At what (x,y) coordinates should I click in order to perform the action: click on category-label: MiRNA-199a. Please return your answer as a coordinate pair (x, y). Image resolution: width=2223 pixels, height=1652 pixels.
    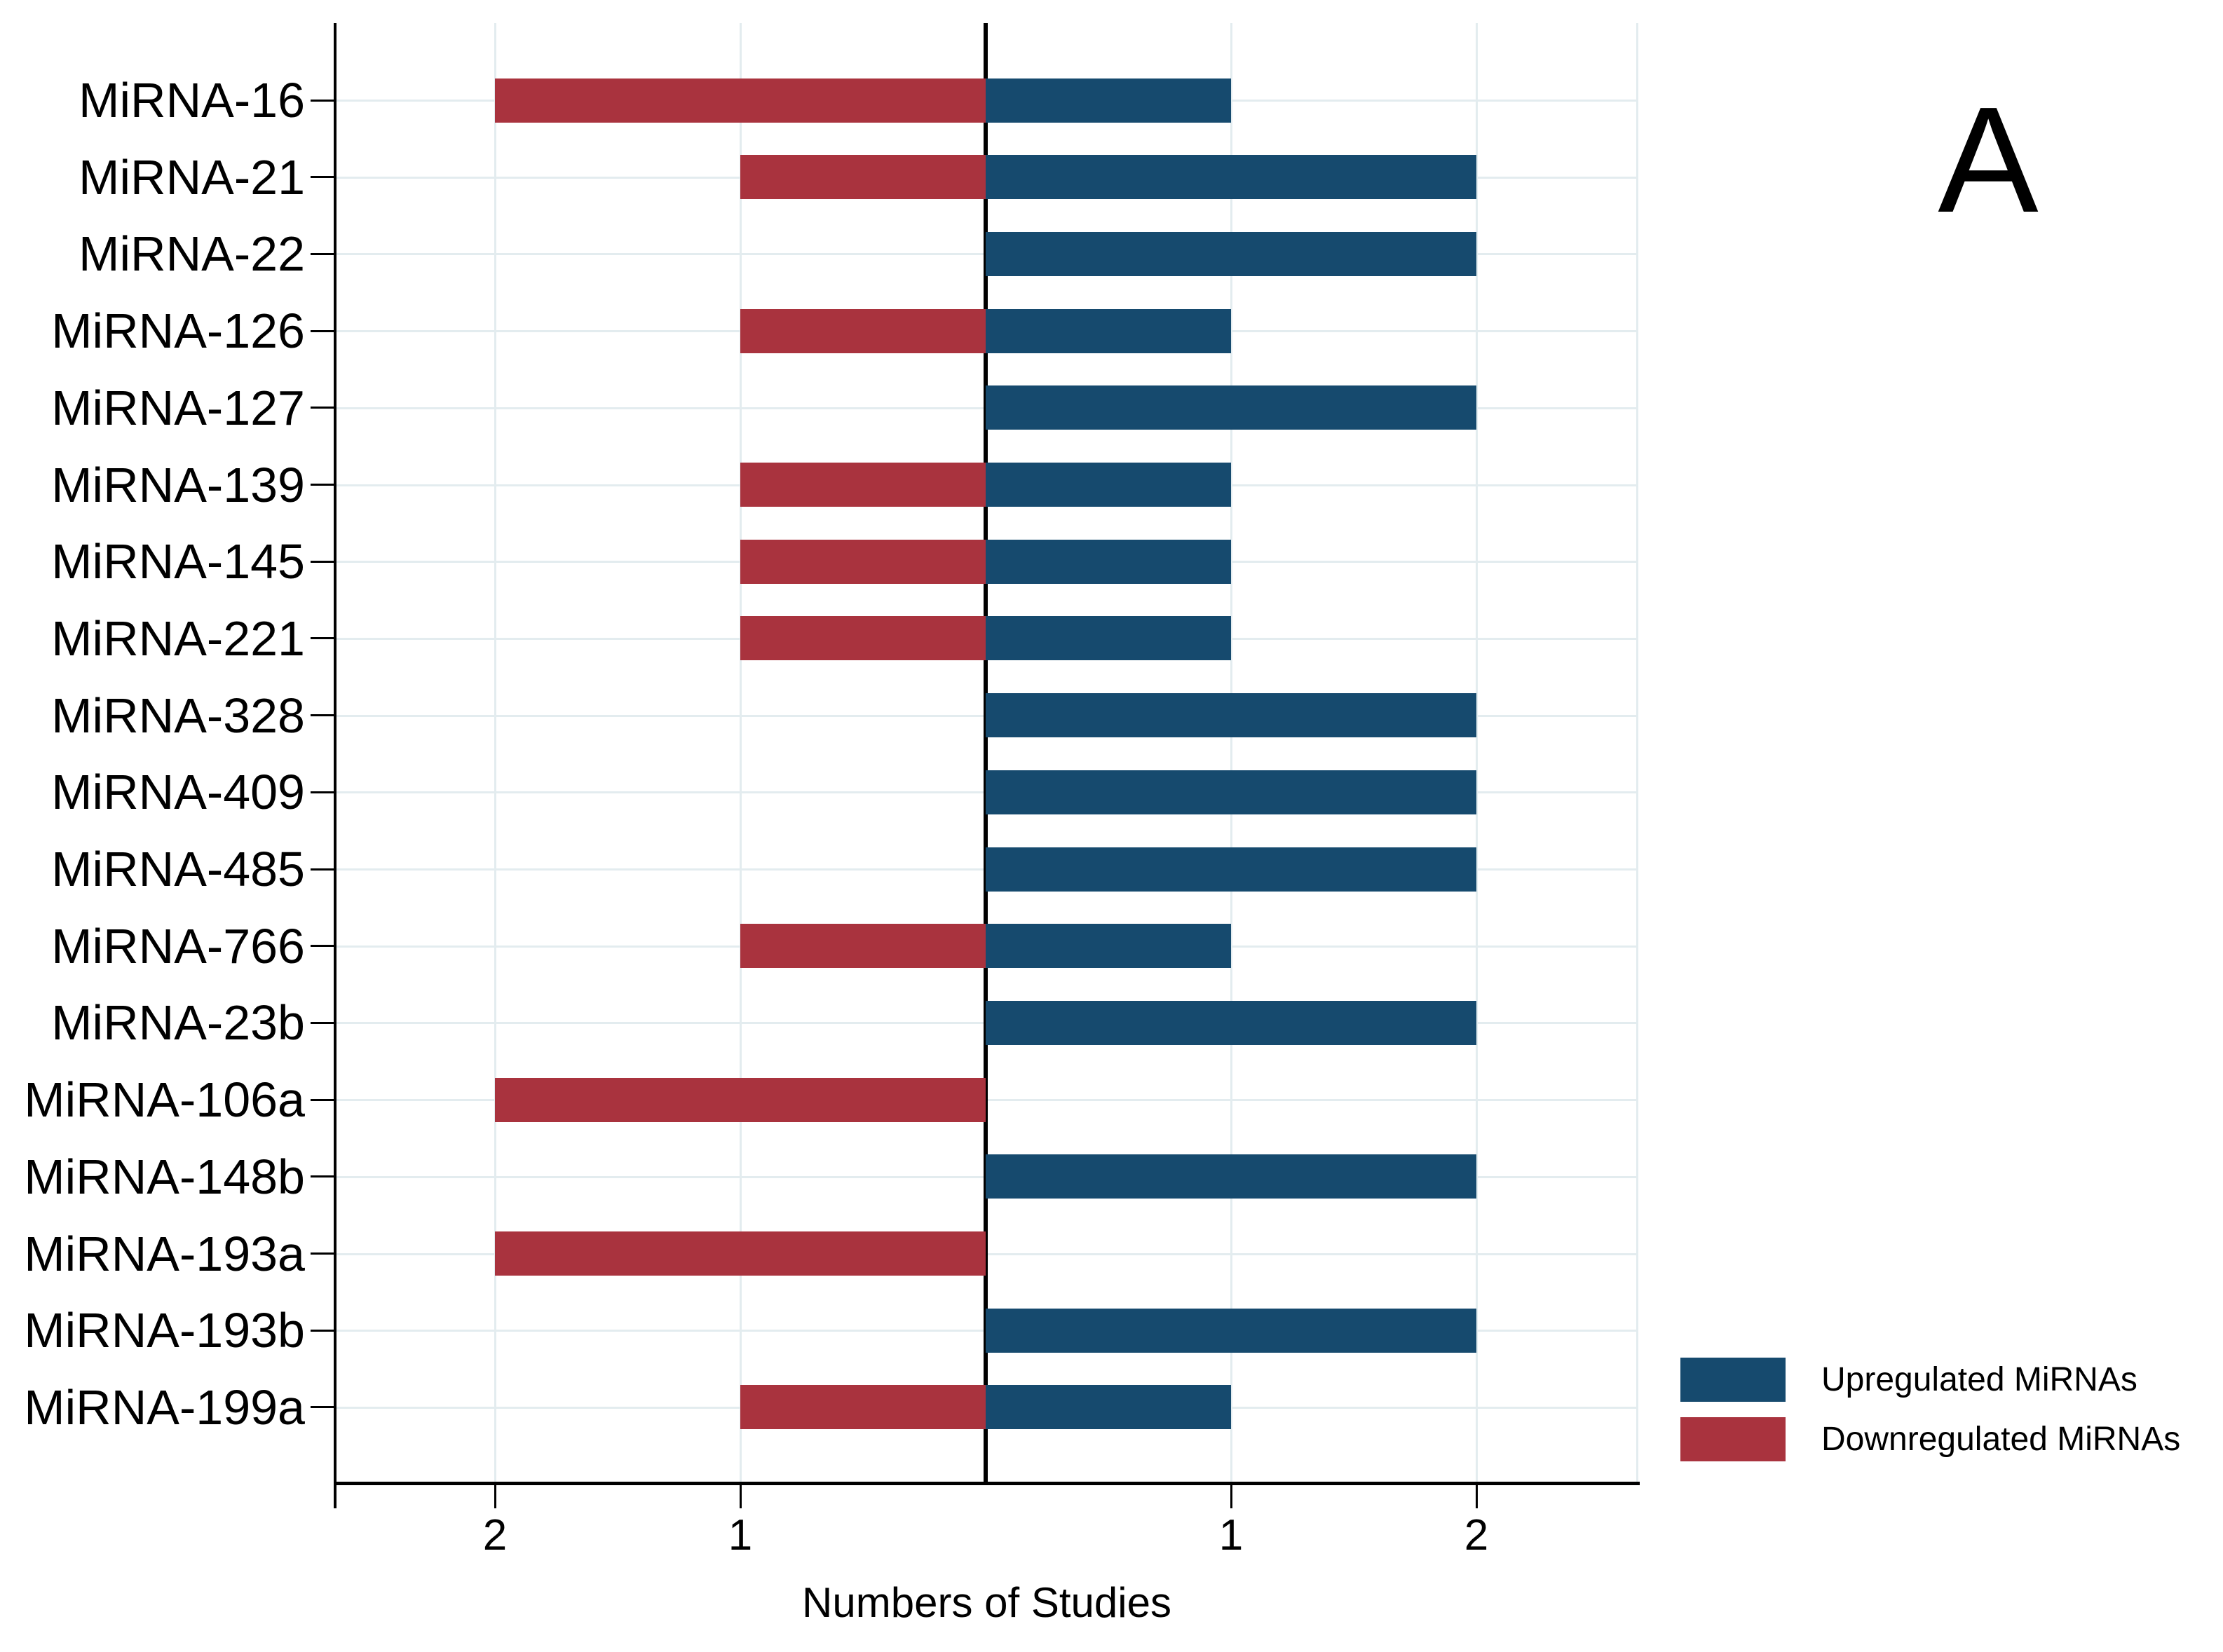
    Looking at the image, I should click on (164, 1407).